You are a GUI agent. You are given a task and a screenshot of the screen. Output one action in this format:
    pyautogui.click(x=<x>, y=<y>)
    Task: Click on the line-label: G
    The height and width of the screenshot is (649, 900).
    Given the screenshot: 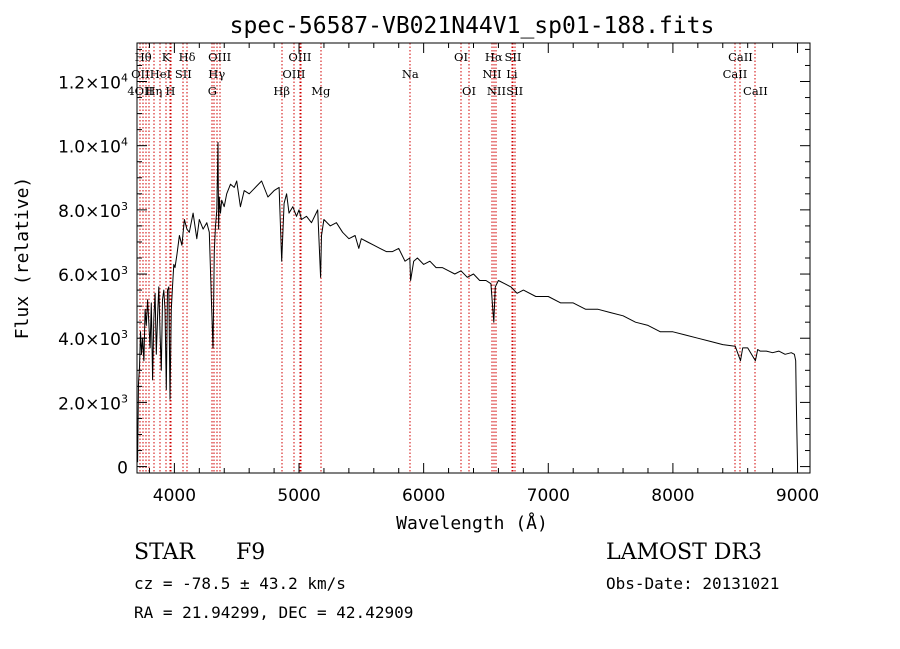 What is the action you would take?
    pyautogui.click(x=212, y=91)
    